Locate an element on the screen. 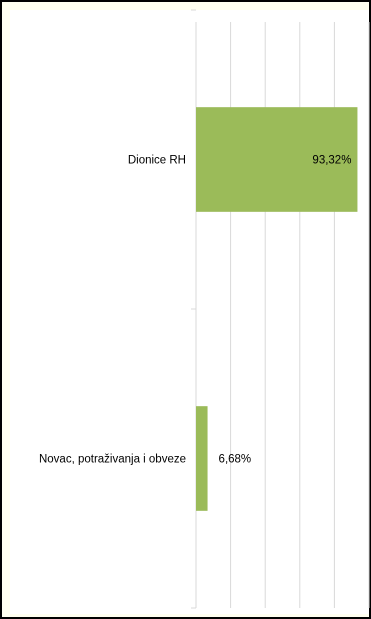 This screenshot has width=371, height=619. category-label: Dionice RH is located at coordinates (157, 161).